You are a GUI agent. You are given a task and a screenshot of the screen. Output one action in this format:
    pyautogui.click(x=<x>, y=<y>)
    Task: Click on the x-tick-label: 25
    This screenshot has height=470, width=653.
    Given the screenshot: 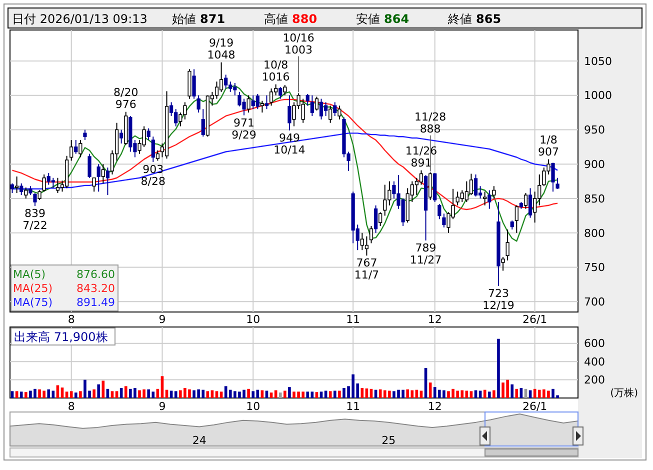 What is the action you would take?
    pyautogui.click(x=389, y=440)
    